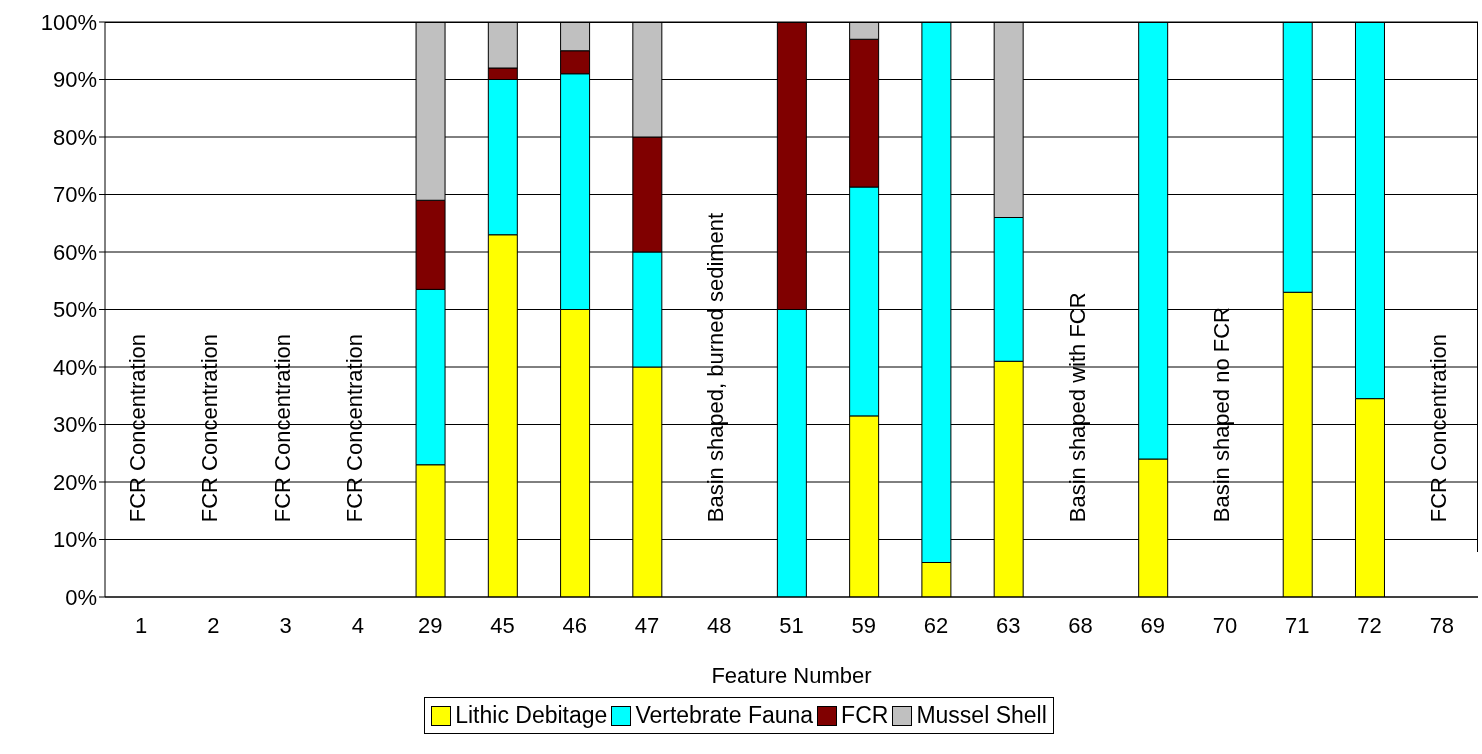 The width and height of the screenshot is (1482, 754). Describe the element at coordinates (74, 310) in the screenshot. I see `y-tick-label: 50%` at that location.